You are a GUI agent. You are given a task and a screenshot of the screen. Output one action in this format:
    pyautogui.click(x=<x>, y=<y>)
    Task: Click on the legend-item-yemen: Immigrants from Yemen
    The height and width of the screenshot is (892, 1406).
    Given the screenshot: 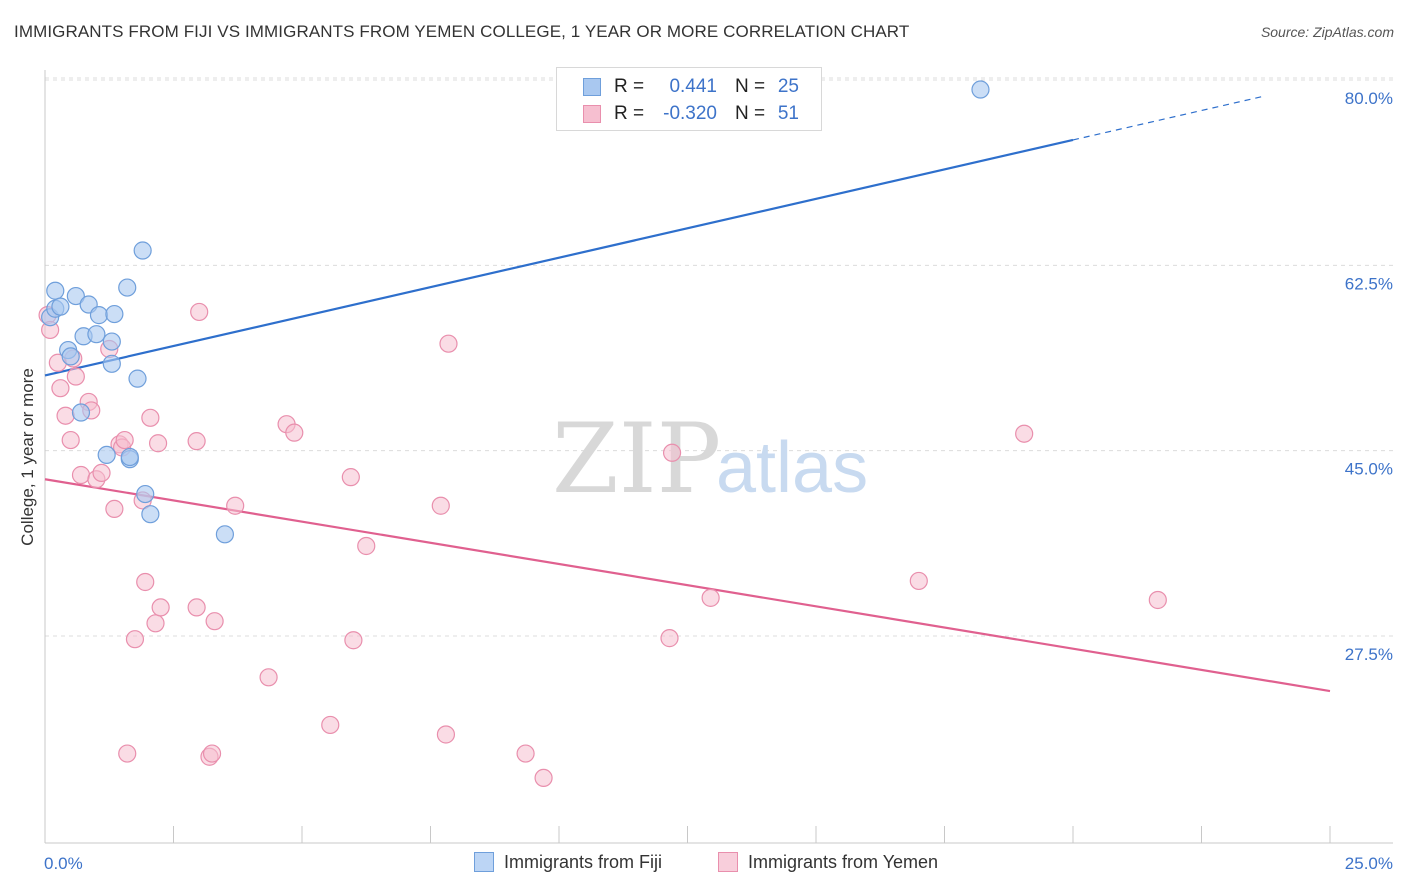 What is the action you would take?
    pyautogui.click(x=828, y=862)
    